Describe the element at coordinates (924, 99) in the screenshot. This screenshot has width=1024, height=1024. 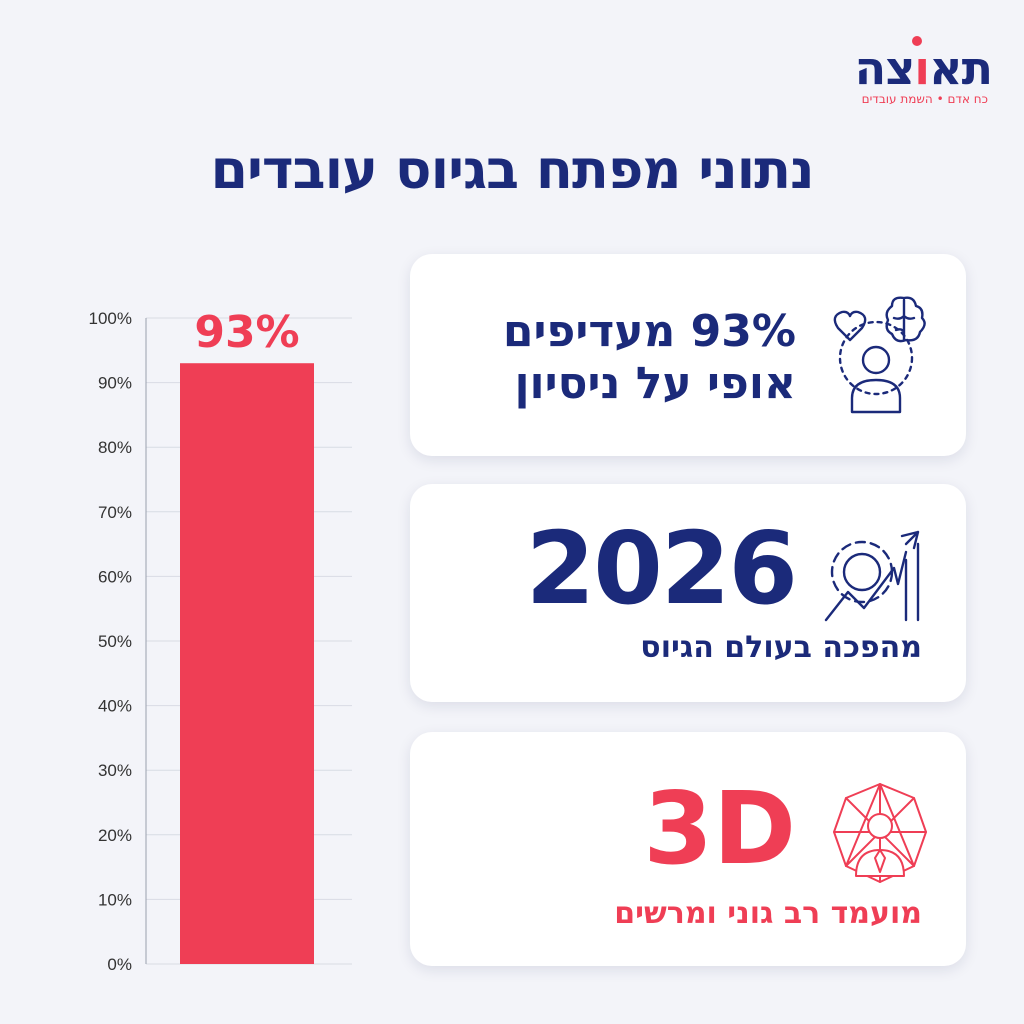
I see `logo-subtitle: כח אדם • השמת עובדים` at that location.